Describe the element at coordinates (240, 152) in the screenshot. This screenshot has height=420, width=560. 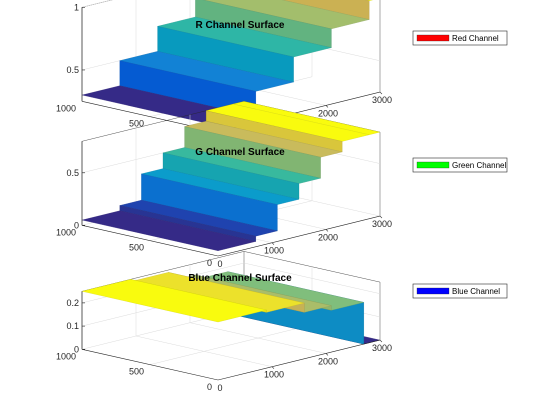
I see `chart-title: G Channel Surface` at that location.